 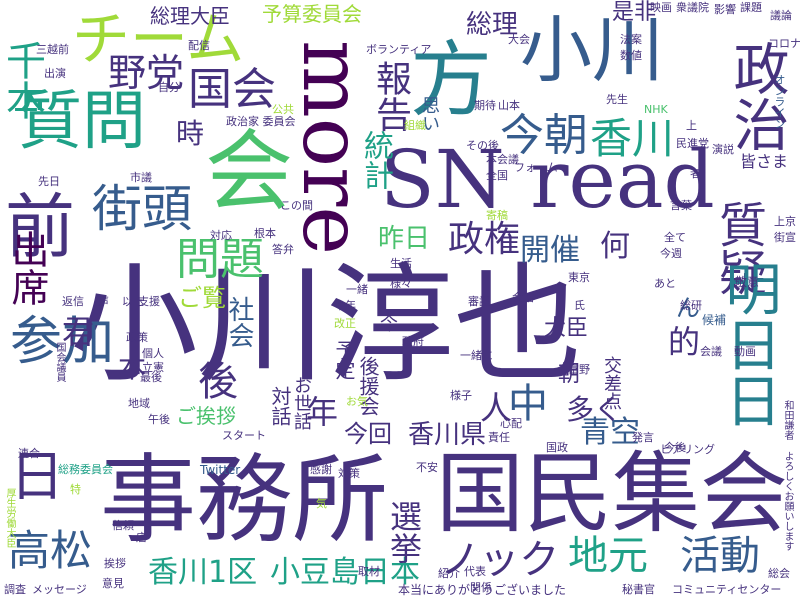 I want to click on word-soshiki: 組織, so click(x=415, y=125).